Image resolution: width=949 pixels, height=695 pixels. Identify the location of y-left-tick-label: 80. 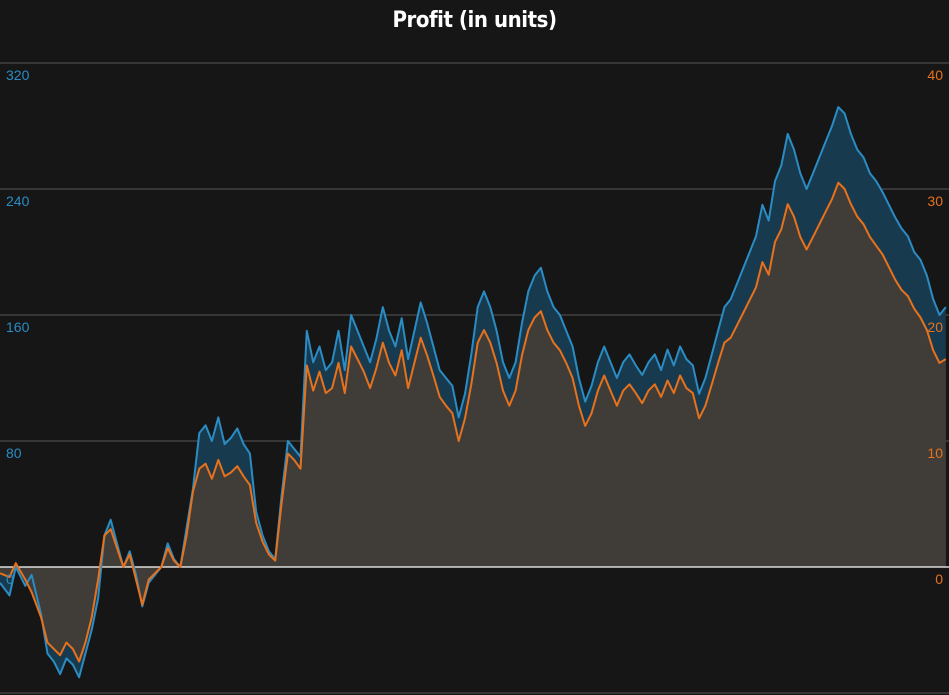
(14, 453).